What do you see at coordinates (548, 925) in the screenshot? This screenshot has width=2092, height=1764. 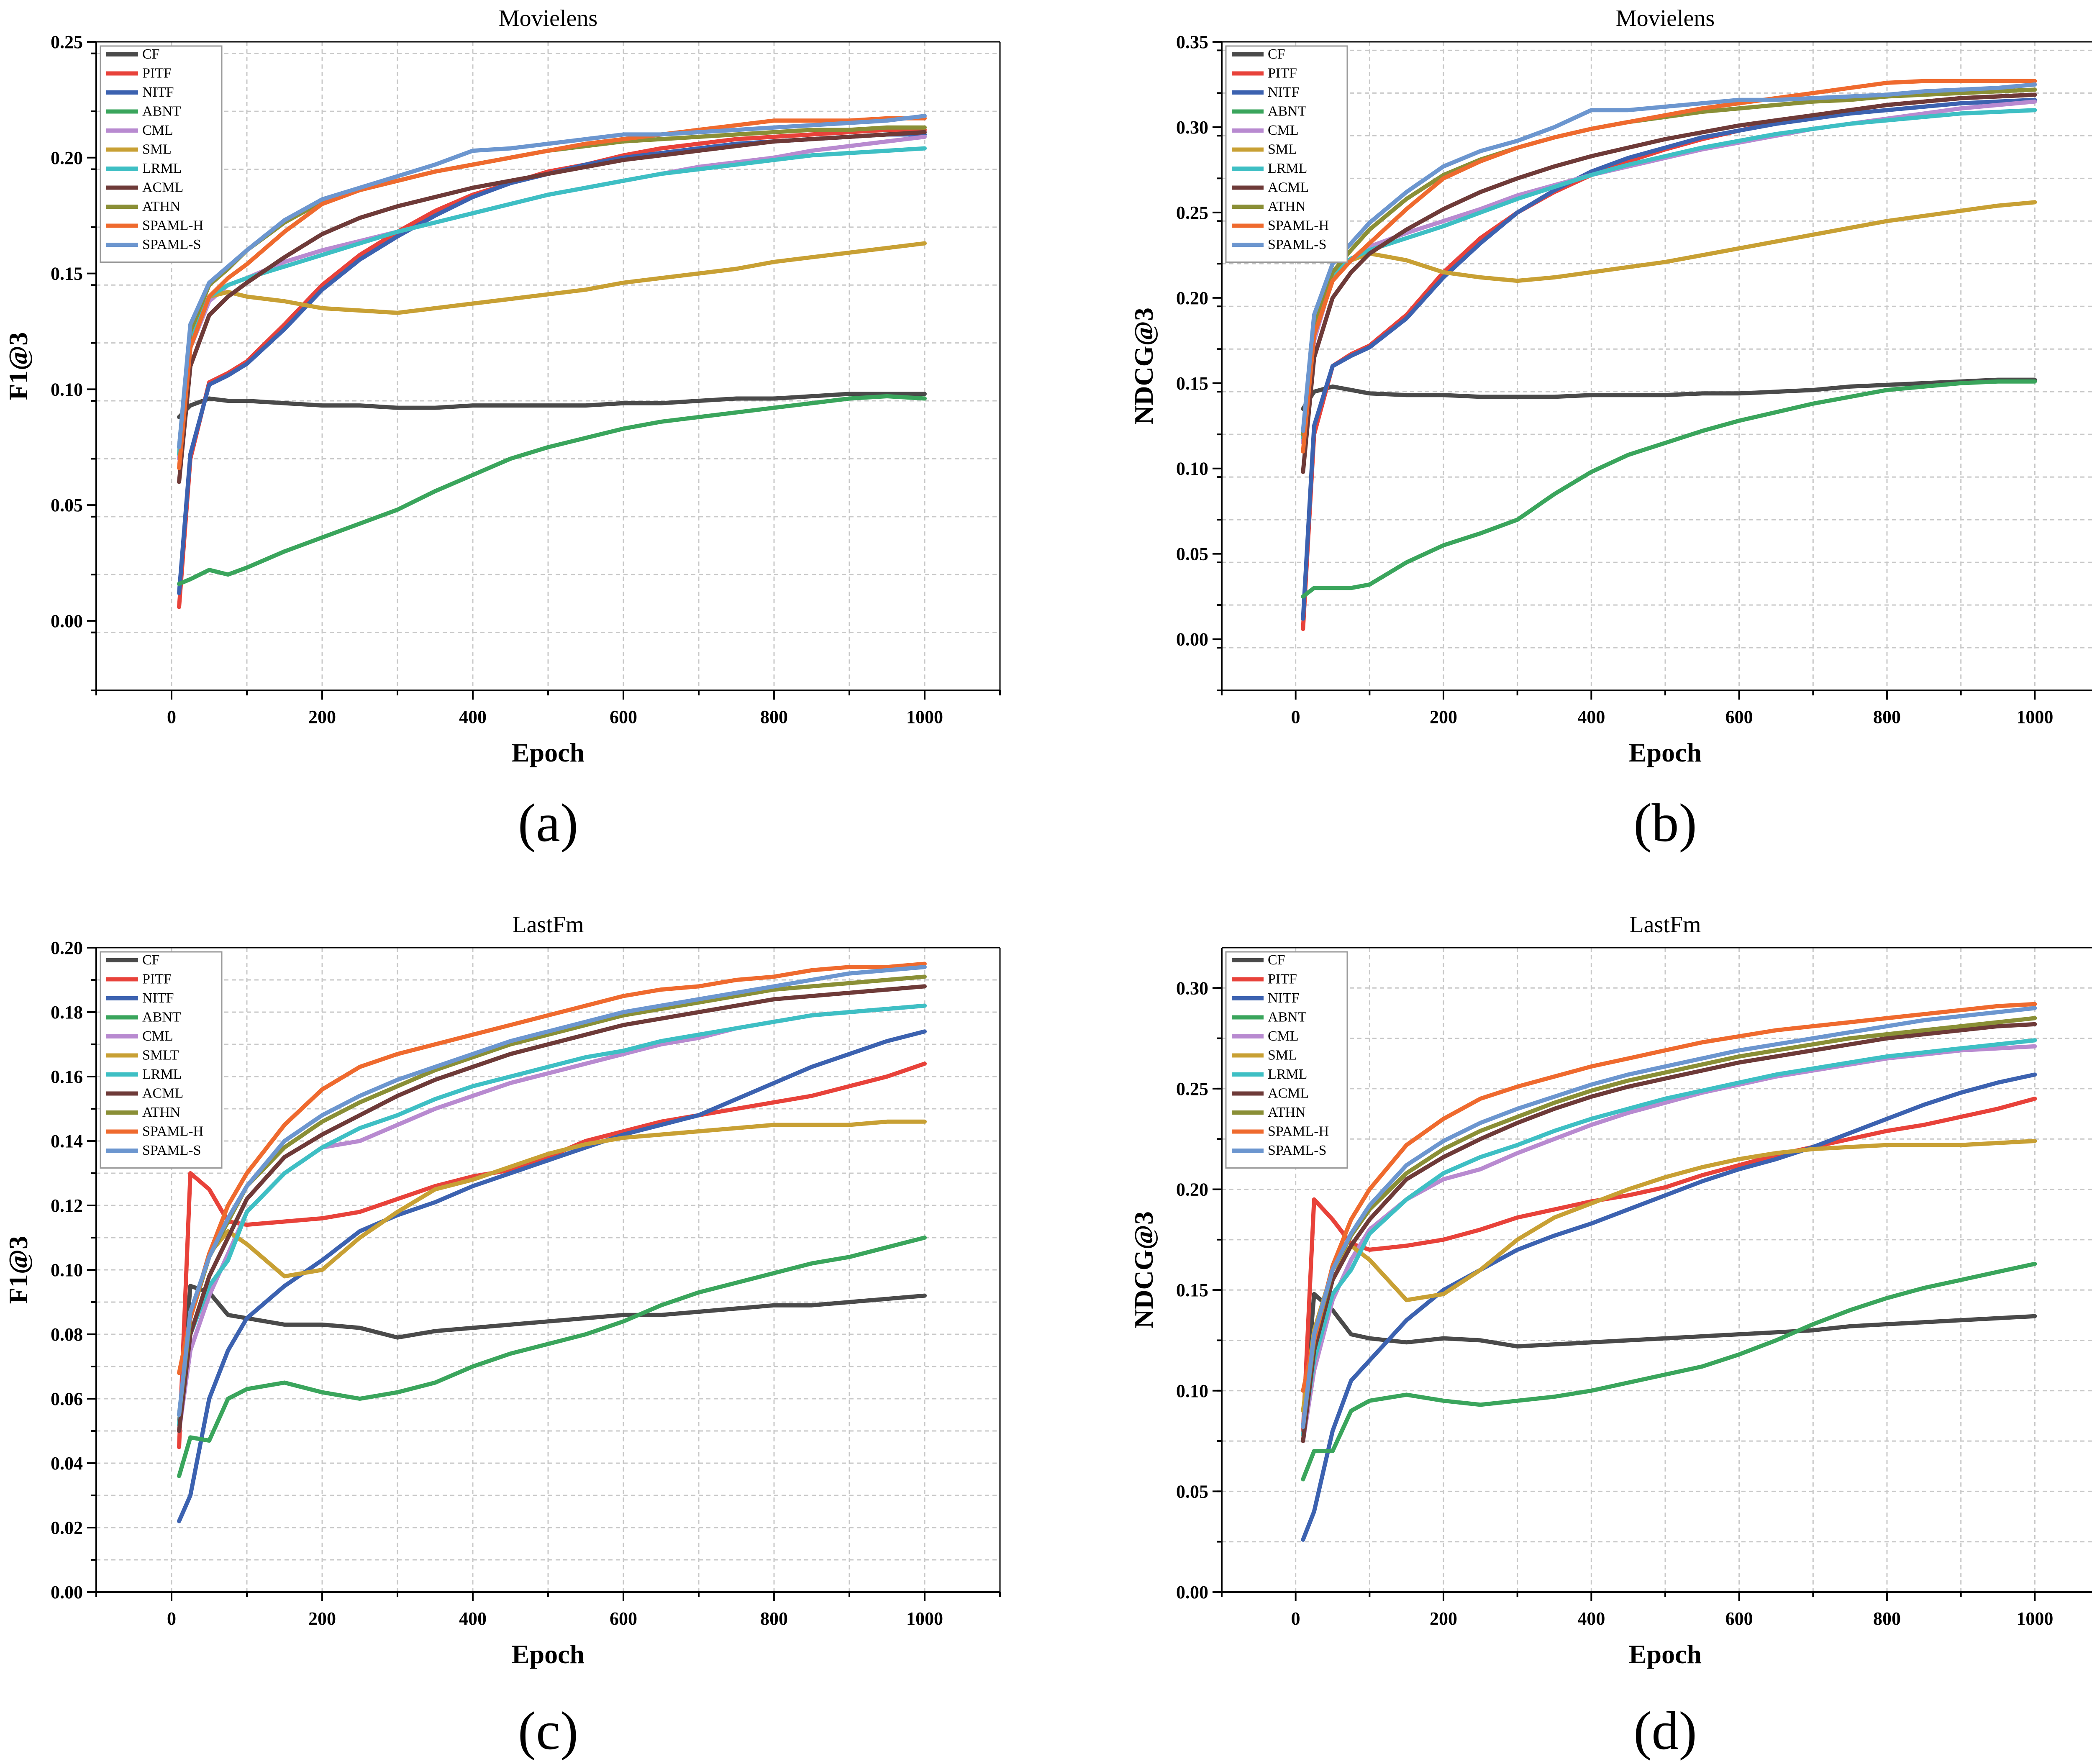 I see `chart-title: LastFm` at bounding box center [548, 925].